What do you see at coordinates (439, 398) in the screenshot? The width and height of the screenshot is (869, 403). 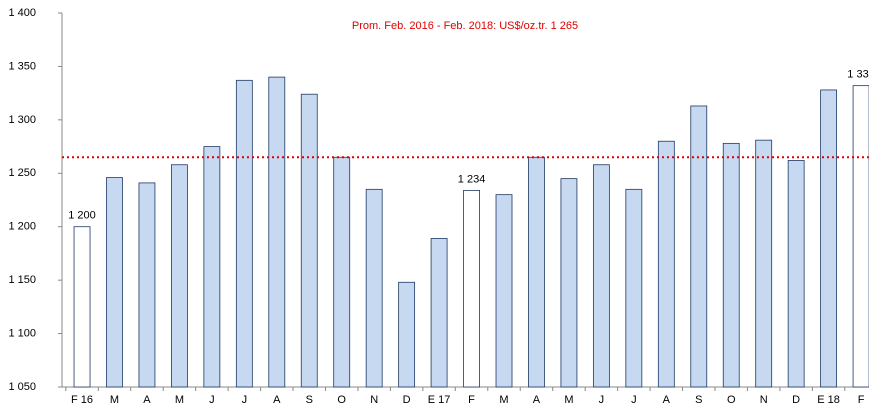 I see `x-tick-label: E 17` at bounding box center [439, 398].